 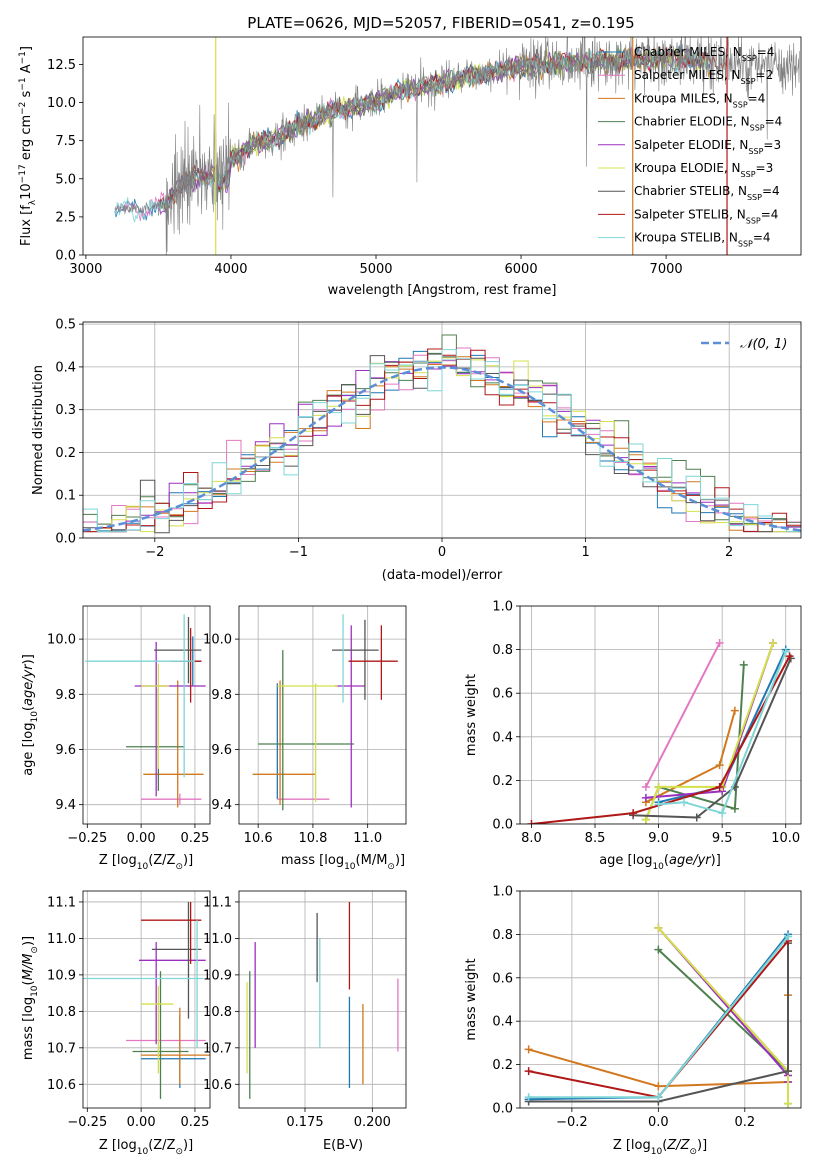 What do you see at coordinates (221, 805) in the screenshot?
I see `y-tick-label: 9.4` at bounding box center [221, 805].